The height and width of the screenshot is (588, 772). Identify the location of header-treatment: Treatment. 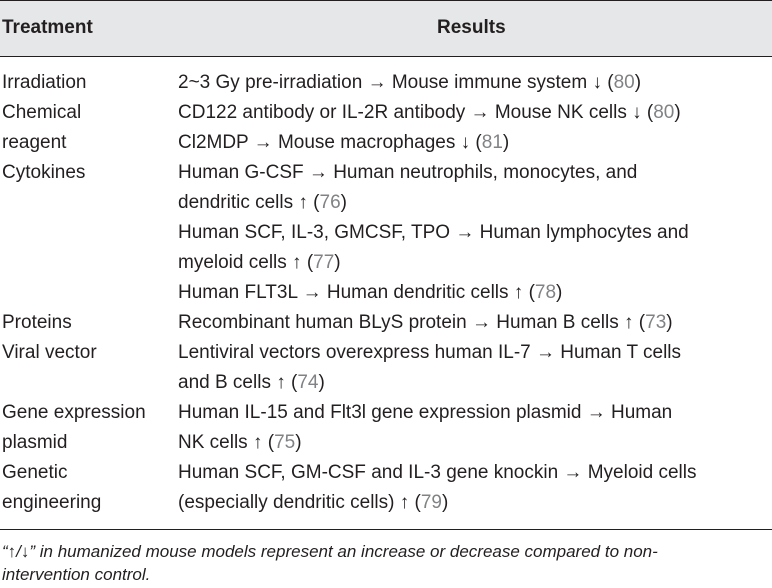
(47, 27).